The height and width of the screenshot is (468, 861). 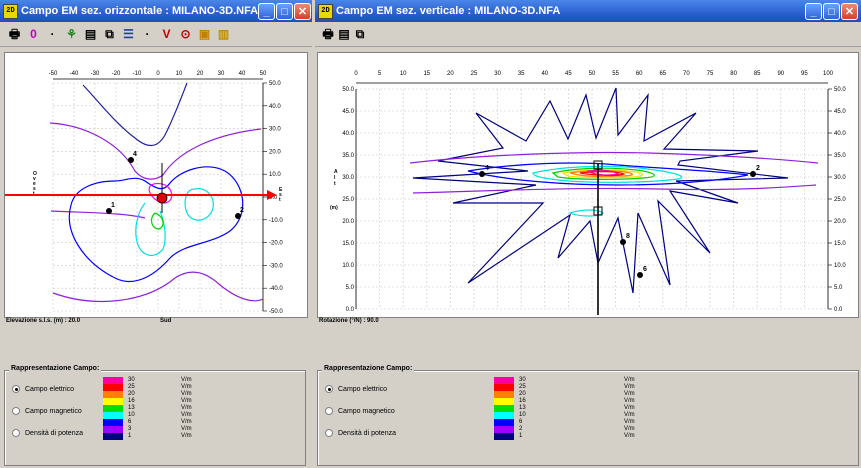 What do you see at coordinates (758, 168) in the screenshot?
I see `measure-point-label: 2` at bounding box center [758, 168].